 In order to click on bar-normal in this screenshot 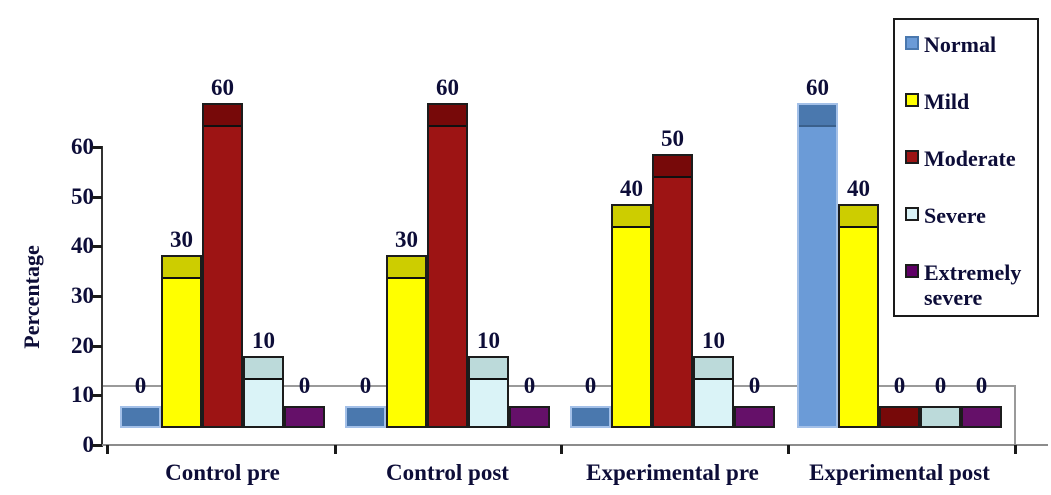, I will do `click(817, 265)`.